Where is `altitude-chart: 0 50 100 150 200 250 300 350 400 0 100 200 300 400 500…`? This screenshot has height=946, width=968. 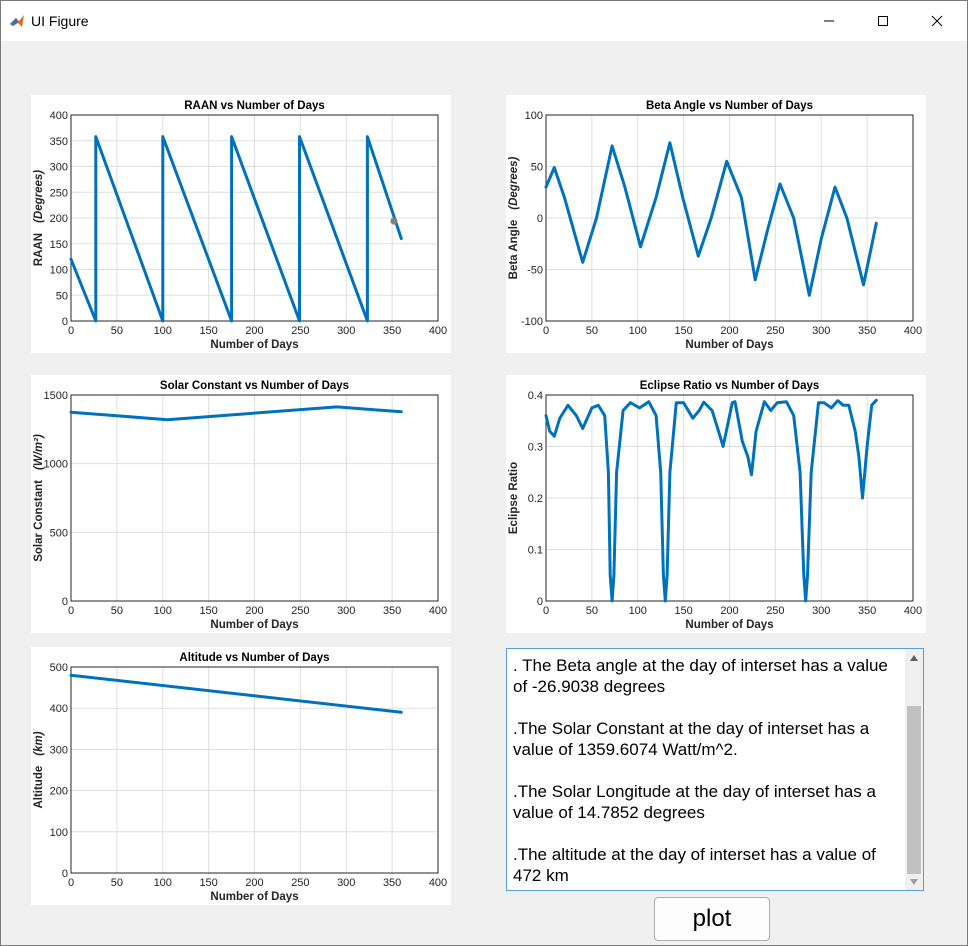
altitude-chart: 0 50 100 150 200 250 300 350 400 0 100 200 300 400 500… is located at coordinates (241, 776).